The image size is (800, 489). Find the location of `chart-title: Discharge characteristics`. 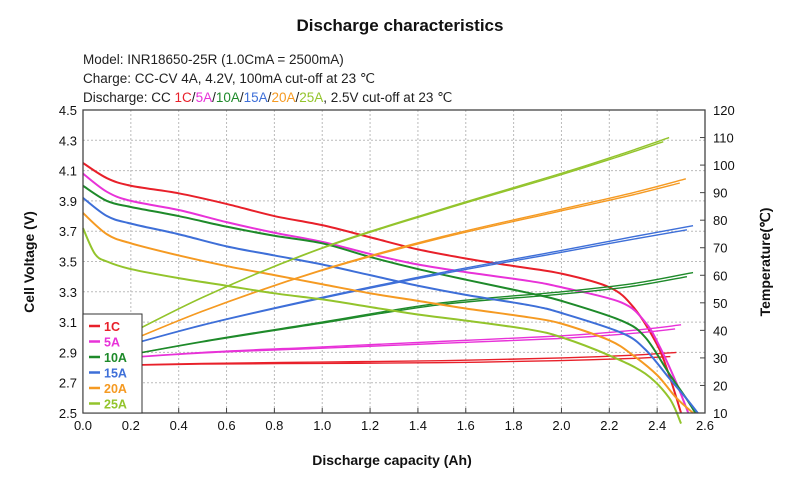

chart-title: Discharge characteristics is located at coordinates (400, 25).